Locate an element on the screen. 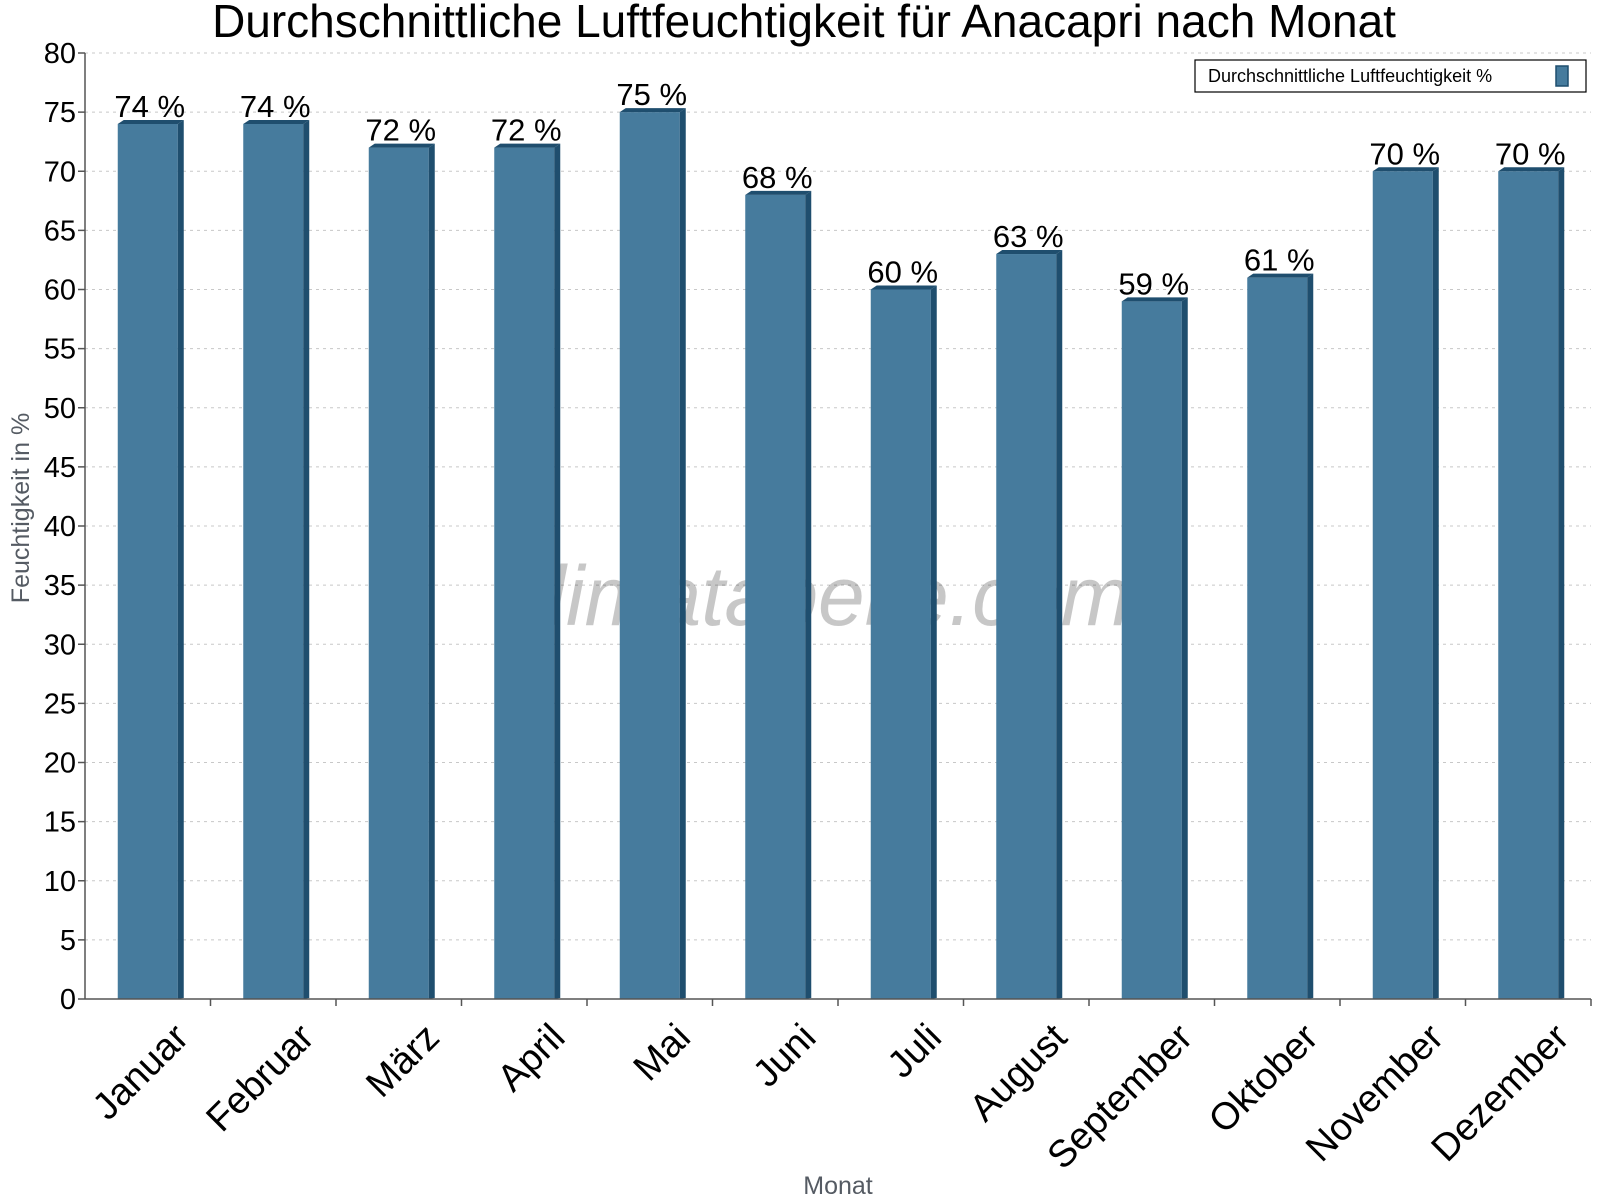 The image size is (1600, 1200). y-tick-label: 55 is located at coordinates (60, 350).